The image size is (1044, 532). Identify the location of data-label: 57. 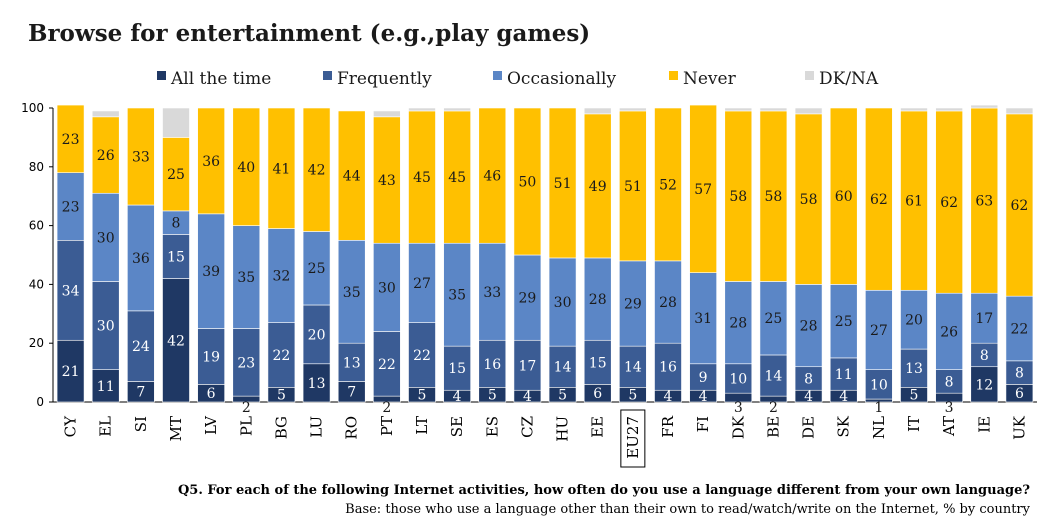
(703, 190).